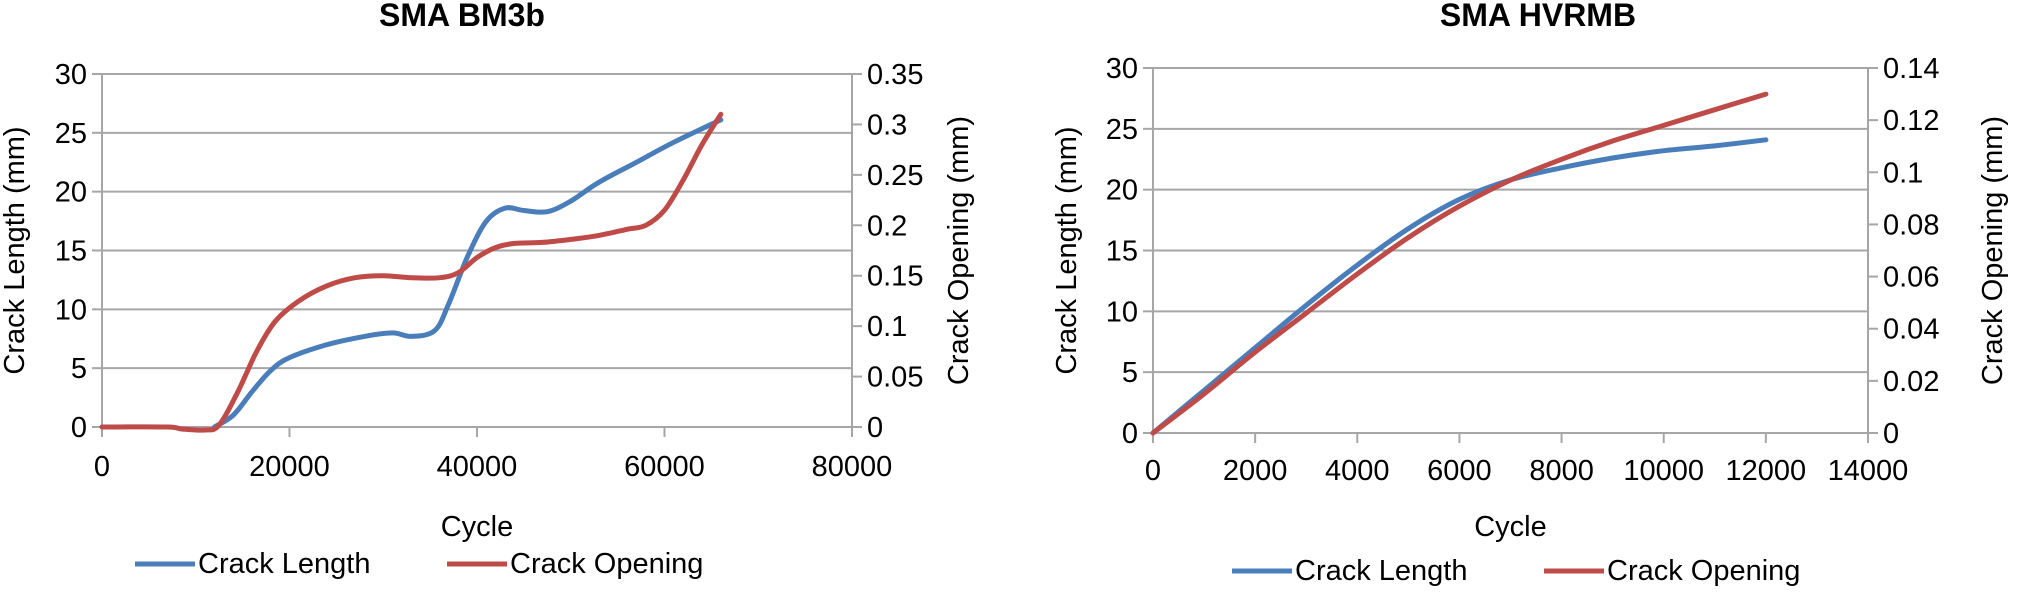 The width and height of the screenshot is (2017, 598). What do you see at coordinates (1766, 471) in the screenshot?
I see `x-tick-label: 12000` at bounding box center [1766, 471].